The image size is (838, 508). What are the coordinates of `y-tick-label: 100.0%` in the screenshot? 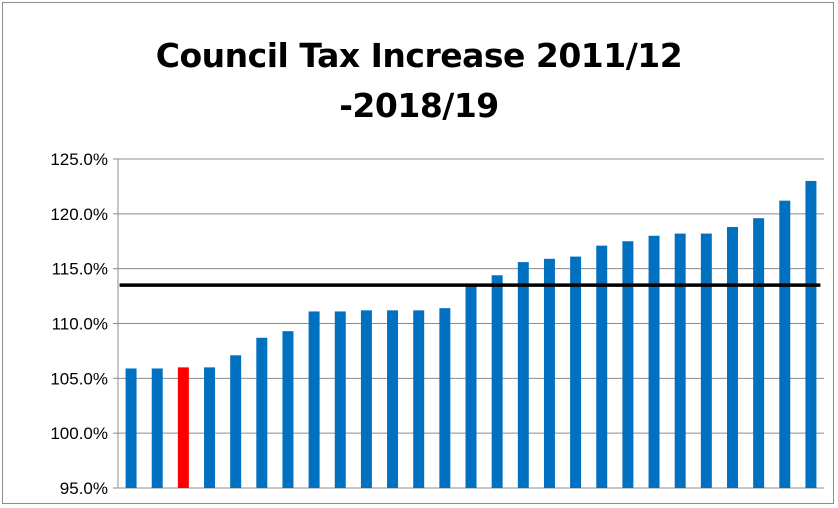 It's located at (79, 433).